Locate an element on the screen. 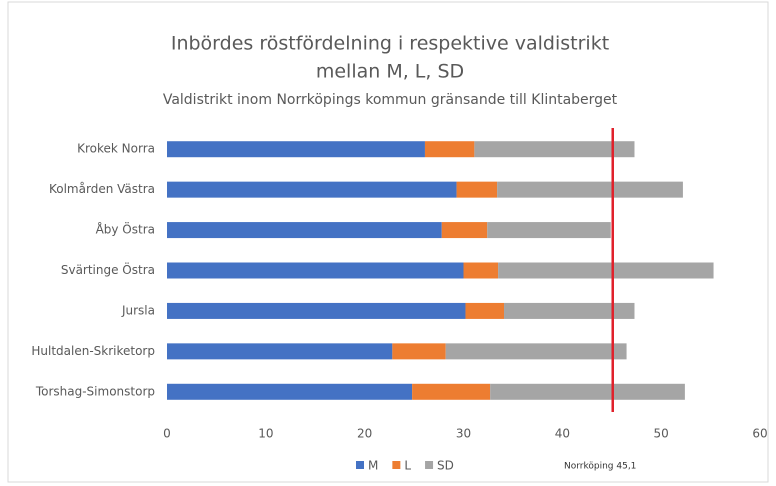 The width and height of the screenshot is (776, 486). x-tick-label: 60 is located at coordinates (759, 434).